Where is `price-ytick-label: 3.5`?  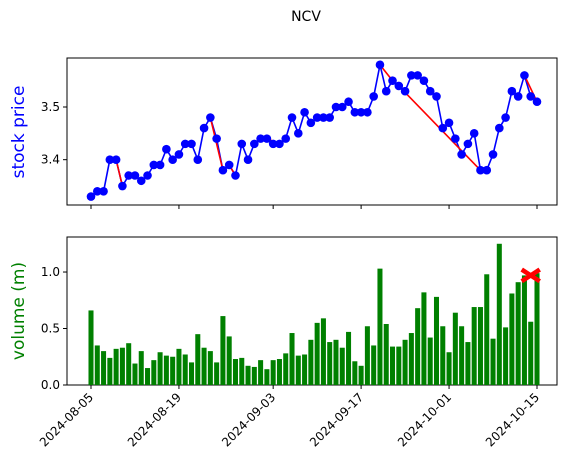 price-ytick-label: 3.5 is located at coordinates (50, 107).